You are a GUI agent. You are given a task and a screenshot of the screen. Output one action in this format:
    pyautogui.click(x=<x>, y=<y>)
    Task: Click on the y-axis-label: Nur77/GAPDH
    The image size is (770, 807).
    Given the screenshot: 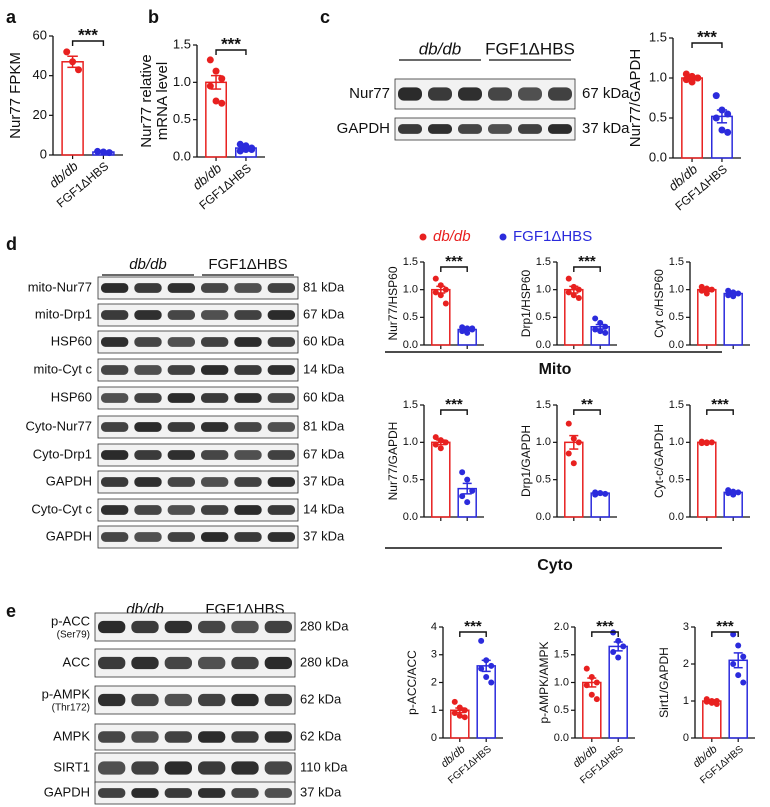 What is the action you would take?
    pyautogui.click(x=635, y=98)
    